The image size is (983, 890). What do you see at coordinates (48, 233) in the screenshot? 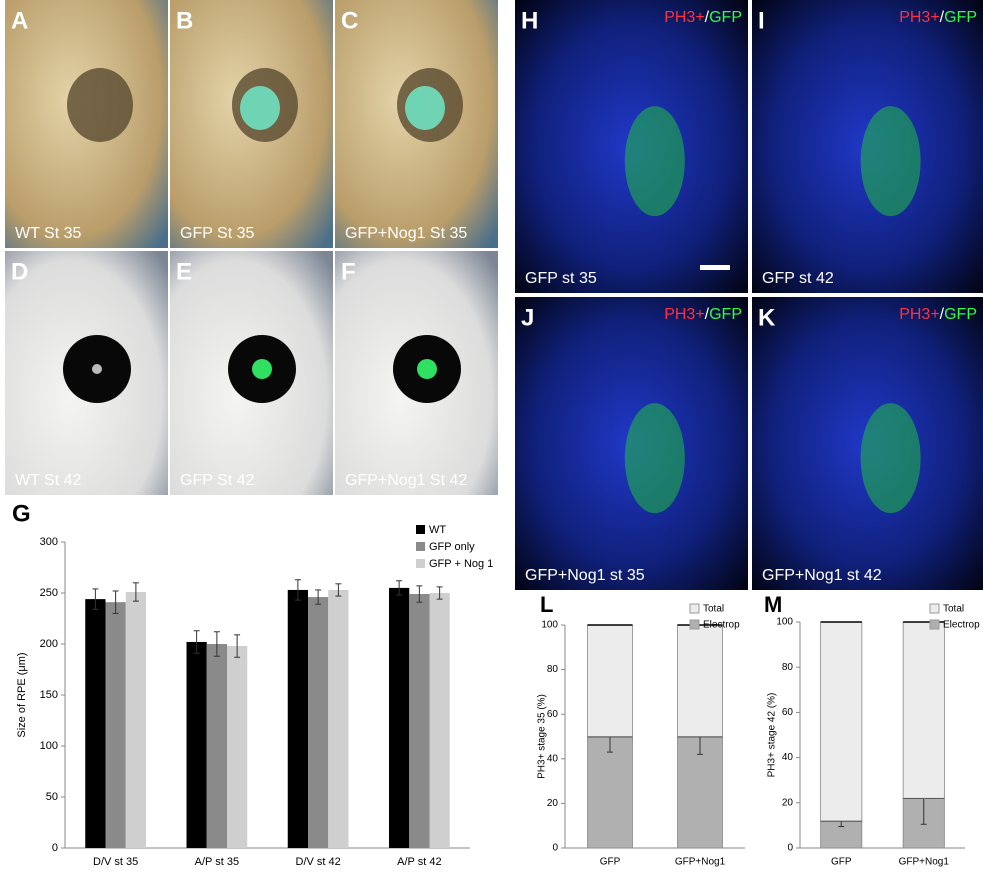
I see `panel-caption: WT St 35` at bounding box center [48, 233].